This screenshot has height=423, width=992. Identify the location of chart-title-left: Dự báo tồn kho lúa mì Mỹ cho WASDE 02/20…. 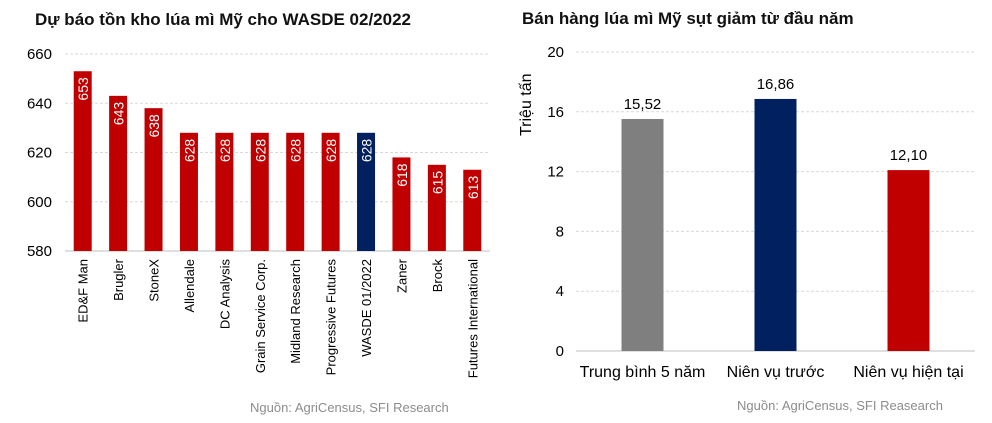
(223, 19).